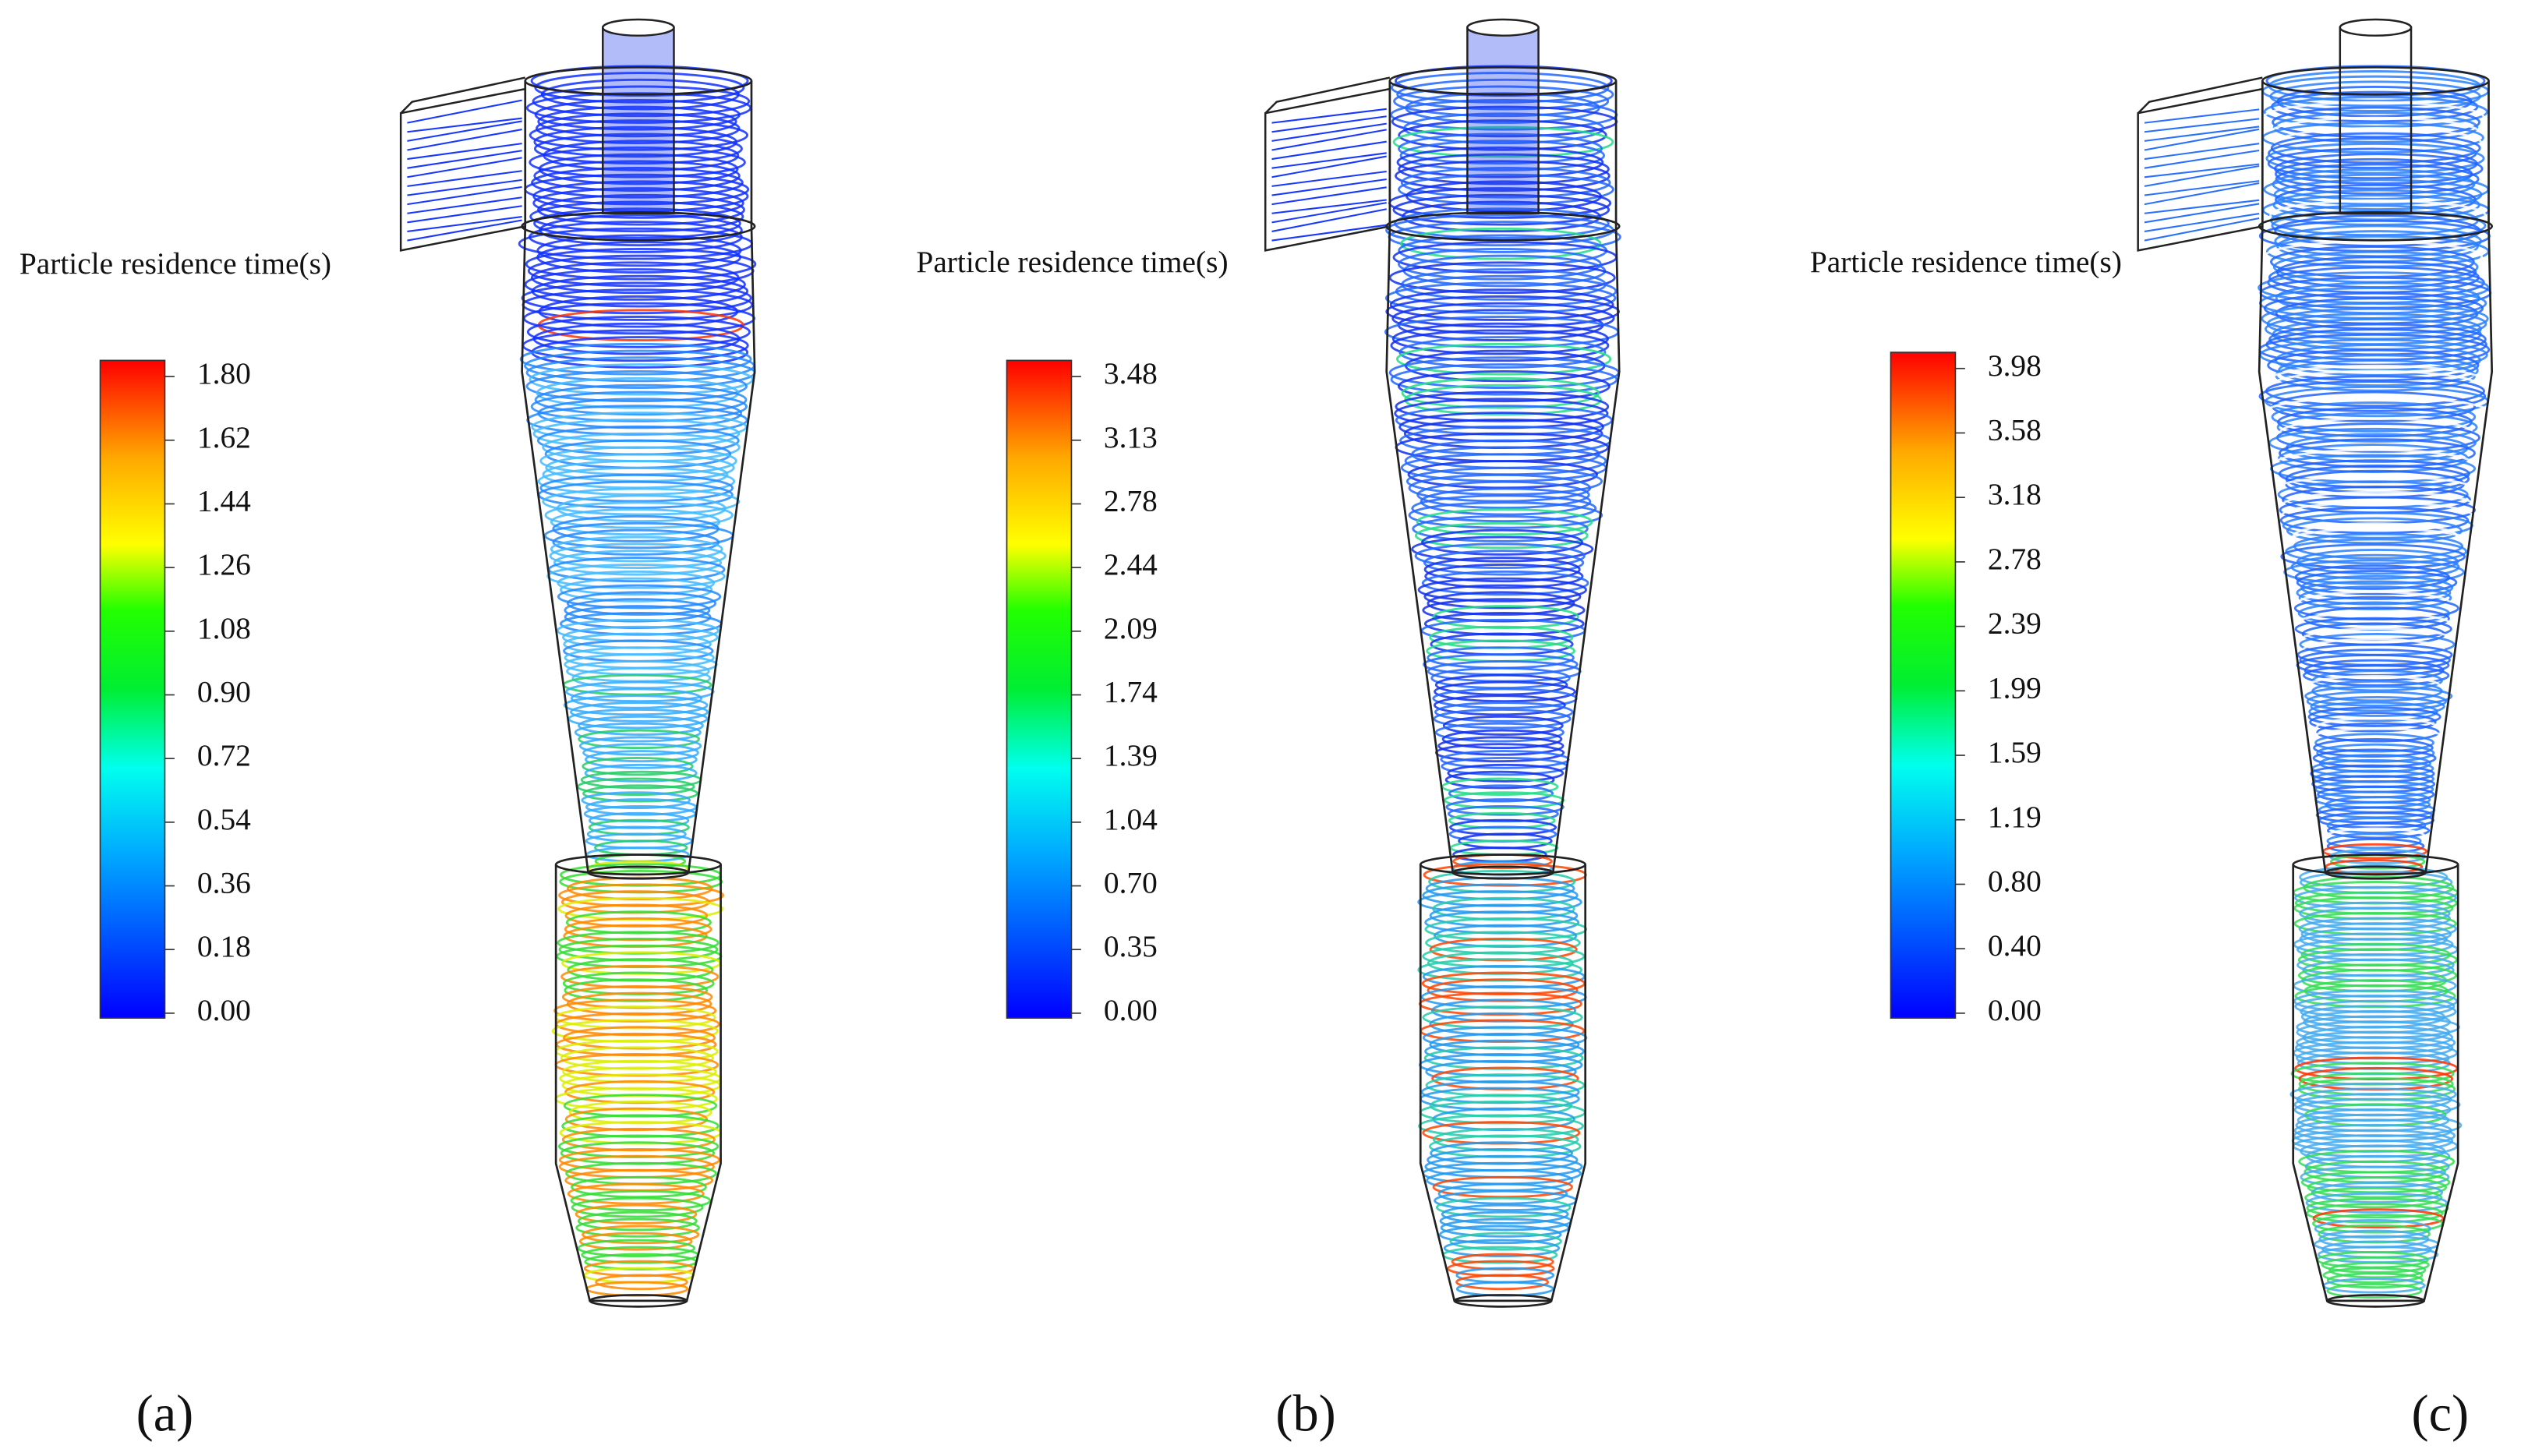 The image size is (2521, 1456). I want to click on panel-label: (a), so click(165, 1414).